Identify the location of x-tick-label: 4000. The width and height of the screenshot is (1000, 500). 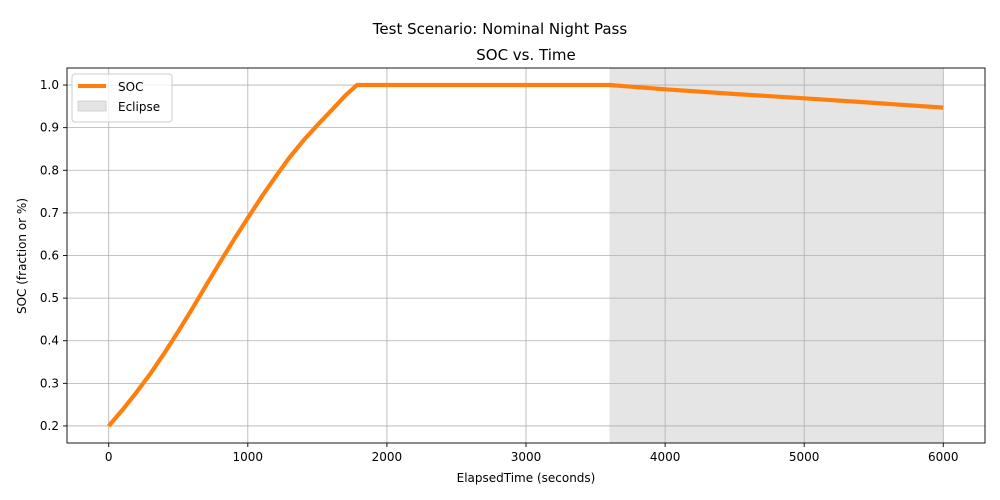
(665, 457).